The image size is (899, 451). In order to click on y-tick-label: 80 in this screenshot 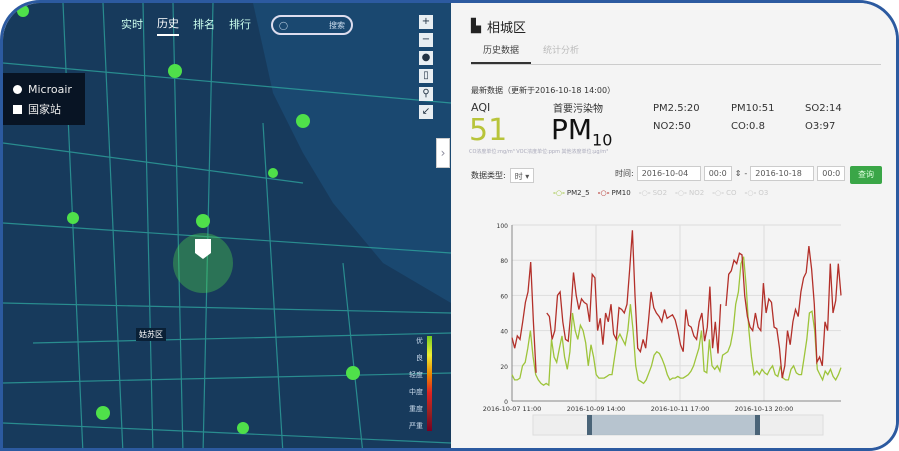, I will do `click(504, 261)`.